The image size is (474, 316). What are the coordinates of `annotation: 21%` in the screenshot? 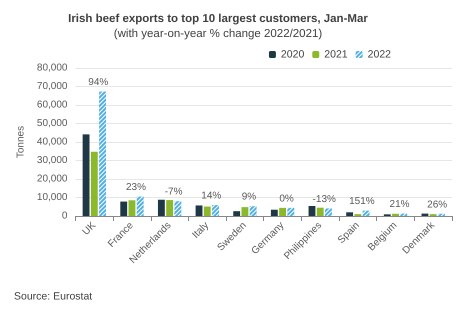 It's located at (400, 204).